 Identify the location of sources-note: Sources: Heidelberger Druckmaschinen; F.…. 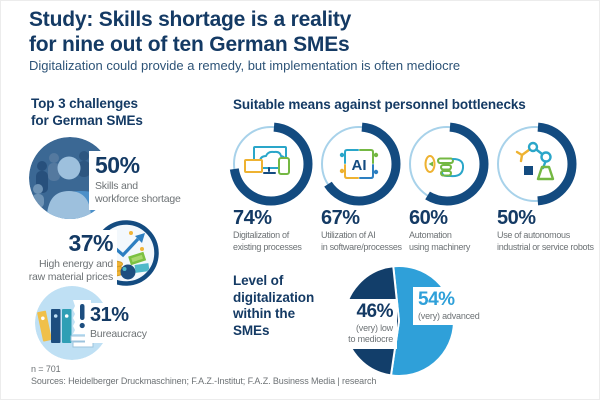
(204, 381).